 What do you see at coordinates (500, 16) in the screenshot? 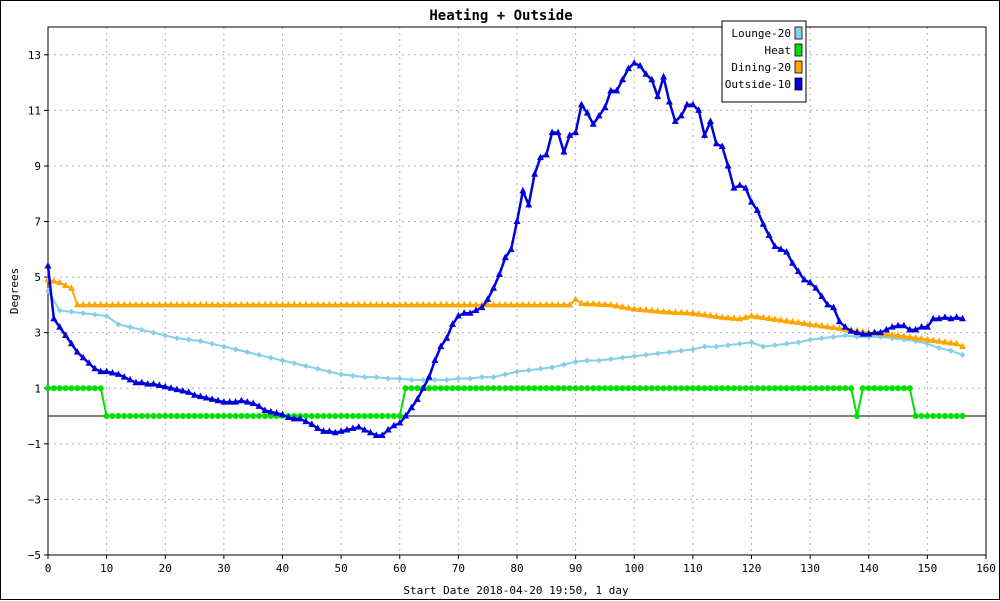
I see `chart-title: Heating + Outside` at bounding box center [500, 16].